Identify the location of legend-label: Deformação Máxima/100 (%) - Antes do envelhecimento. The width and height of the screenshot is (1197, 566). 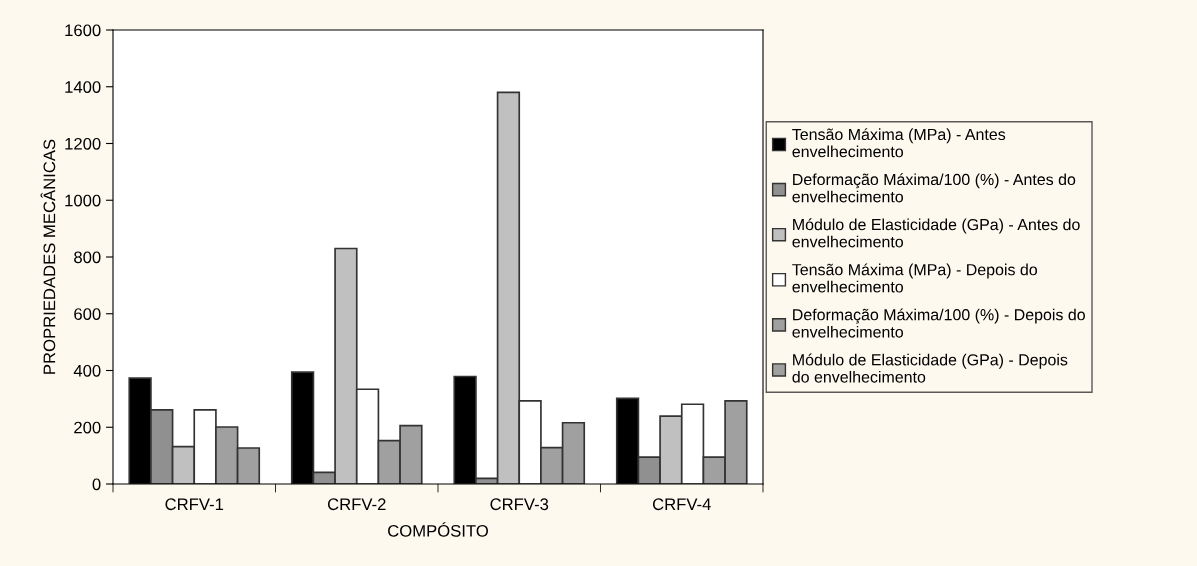
(934, 188).